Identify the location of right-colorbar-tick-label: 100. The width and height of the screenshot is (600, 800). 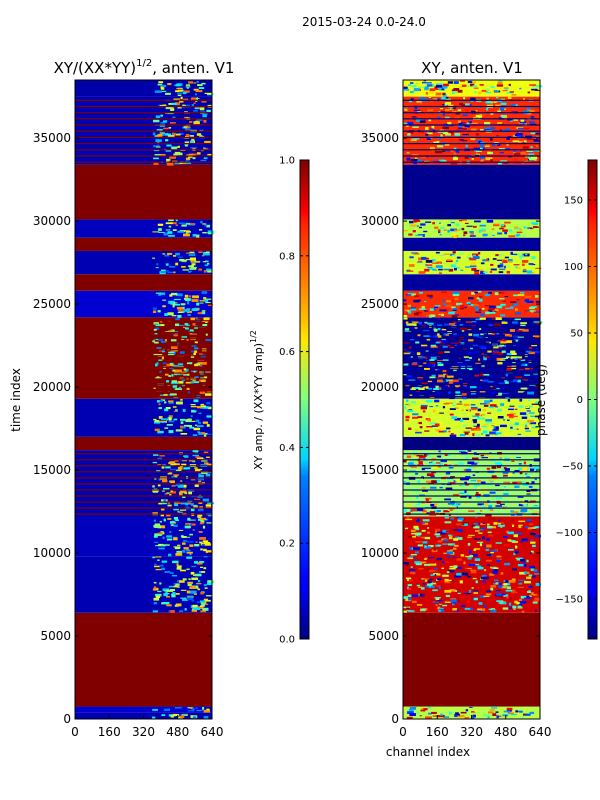
(573, 267).